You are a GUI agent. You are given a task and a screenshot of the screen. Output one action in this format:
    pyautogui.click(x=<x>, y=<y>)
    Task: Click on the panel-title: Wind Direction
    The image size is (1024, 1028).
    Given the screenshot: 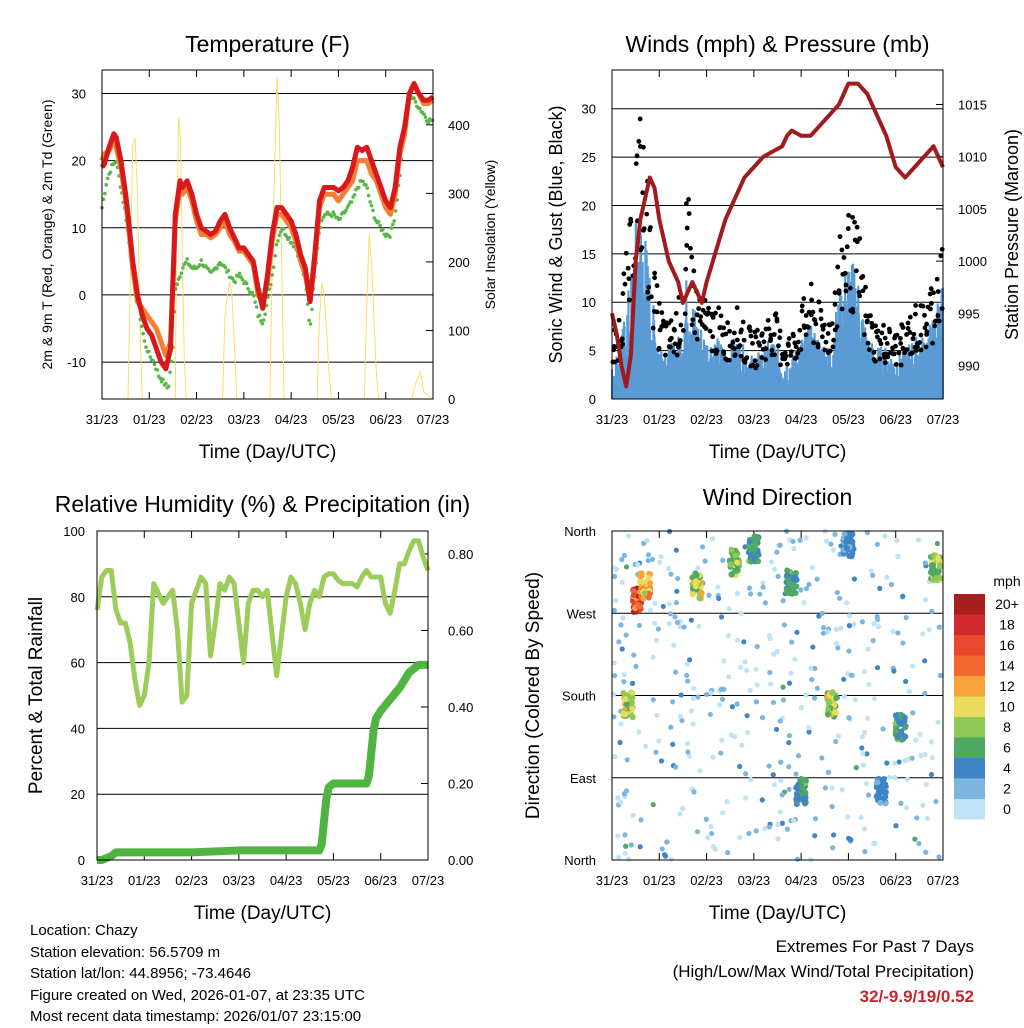 What is the action you would take?
    pyautogui.click(x=778, y=497)
    